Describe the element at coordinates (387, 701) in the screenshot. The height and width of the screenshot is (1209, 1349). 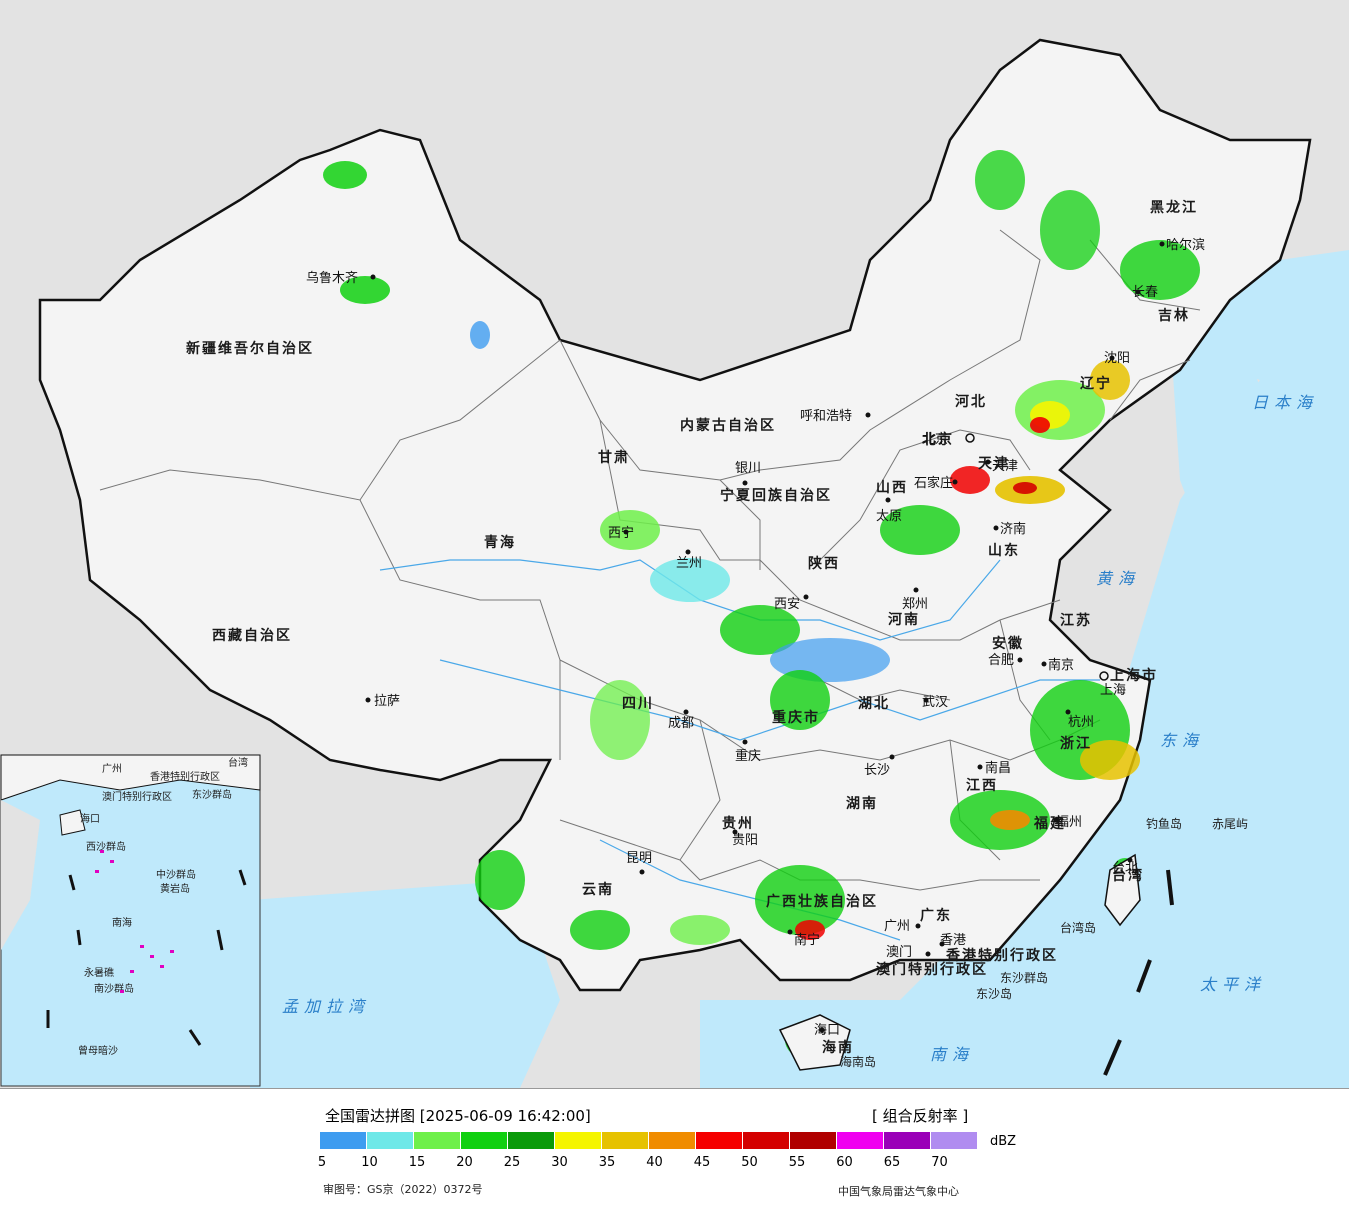
I see `city-lhasa: 拉萨` at that location.